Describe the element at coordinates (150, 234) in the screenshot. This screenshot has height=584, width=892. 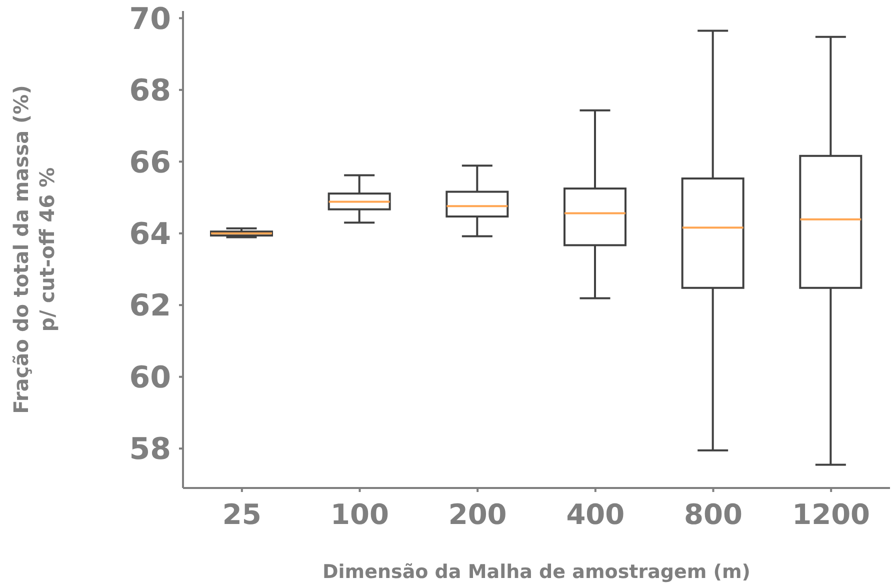
I see `y-tick-label: 64` at that location.